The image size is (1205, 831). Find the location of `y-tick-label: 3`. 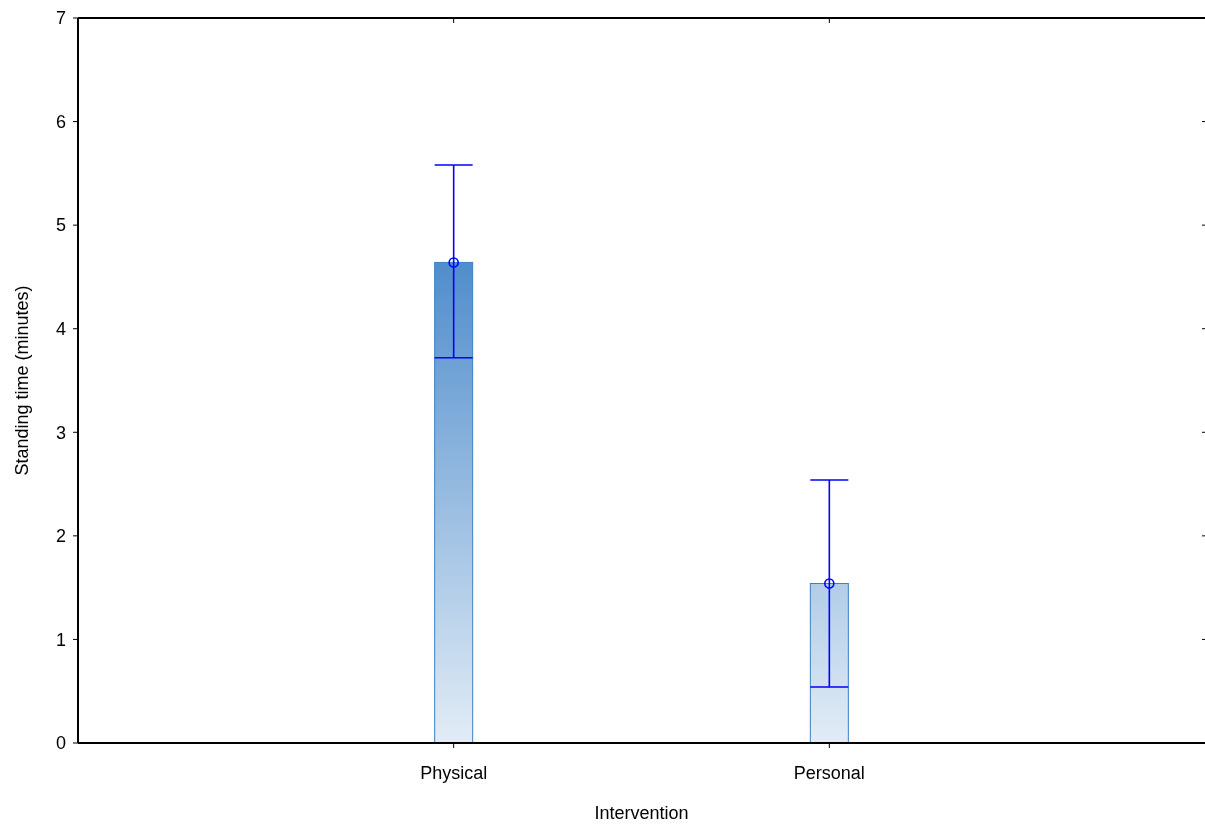

y-tick-label: 3 is located at coordinates (60, 432).